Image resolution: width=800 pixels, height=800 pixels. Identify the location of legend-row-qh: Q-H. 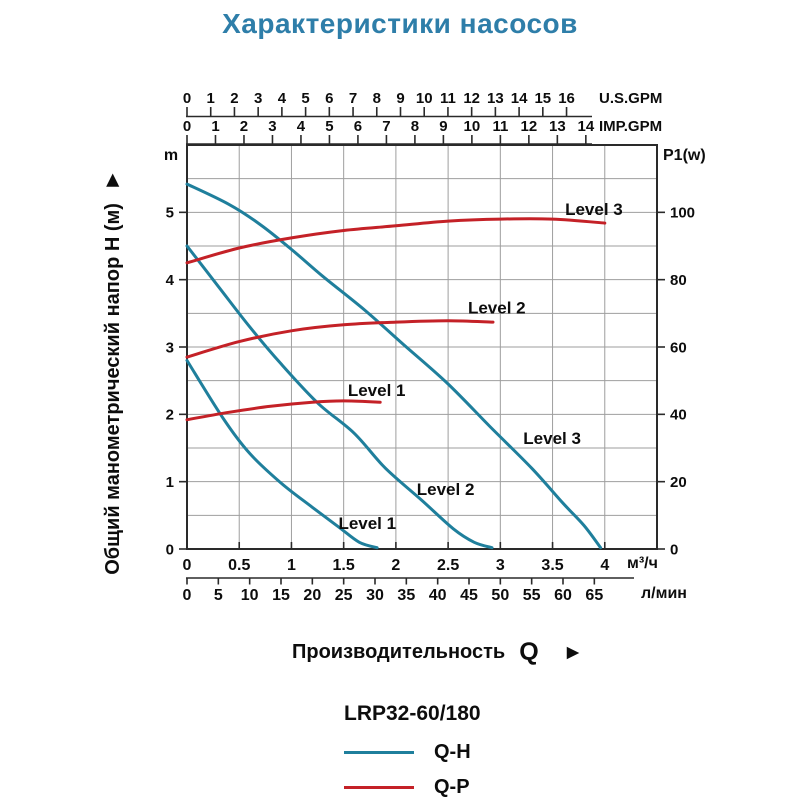
(412, 752).